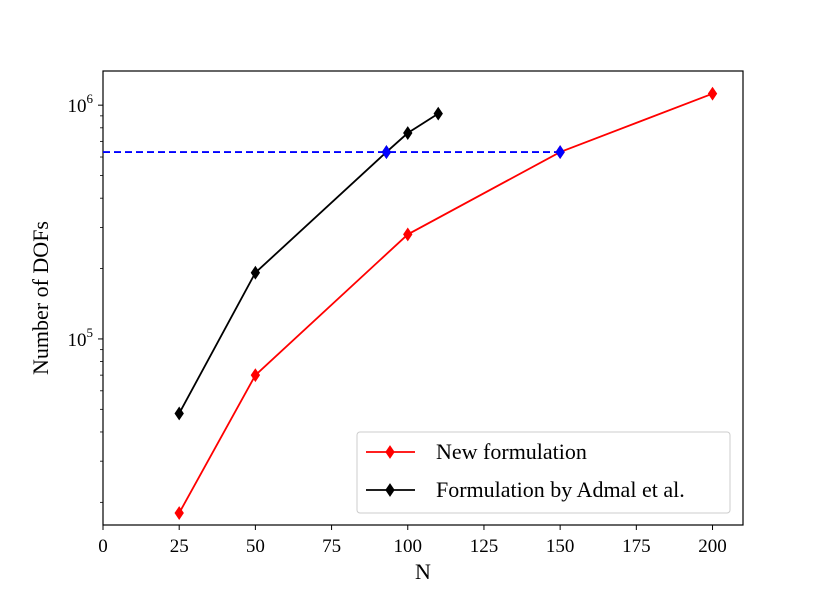  I want to click on y-axis: 10⁵ 10⁶, so click(85, 297).